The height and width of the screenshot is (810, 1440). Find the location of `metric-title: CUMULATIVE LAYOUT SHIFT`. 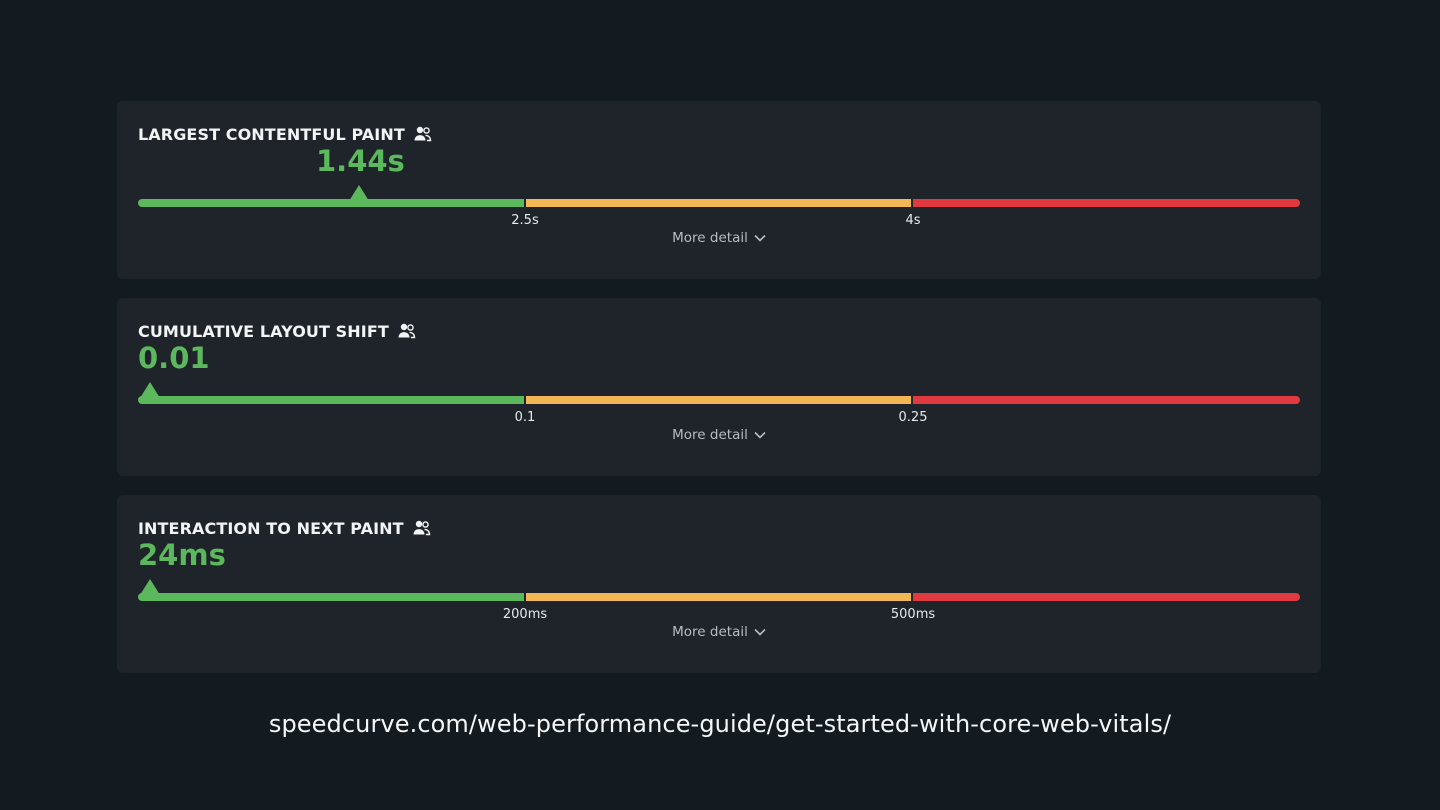

metric-title: CUMULATIVE LAYOUT SHIFT is located at coordinates (263, 331).